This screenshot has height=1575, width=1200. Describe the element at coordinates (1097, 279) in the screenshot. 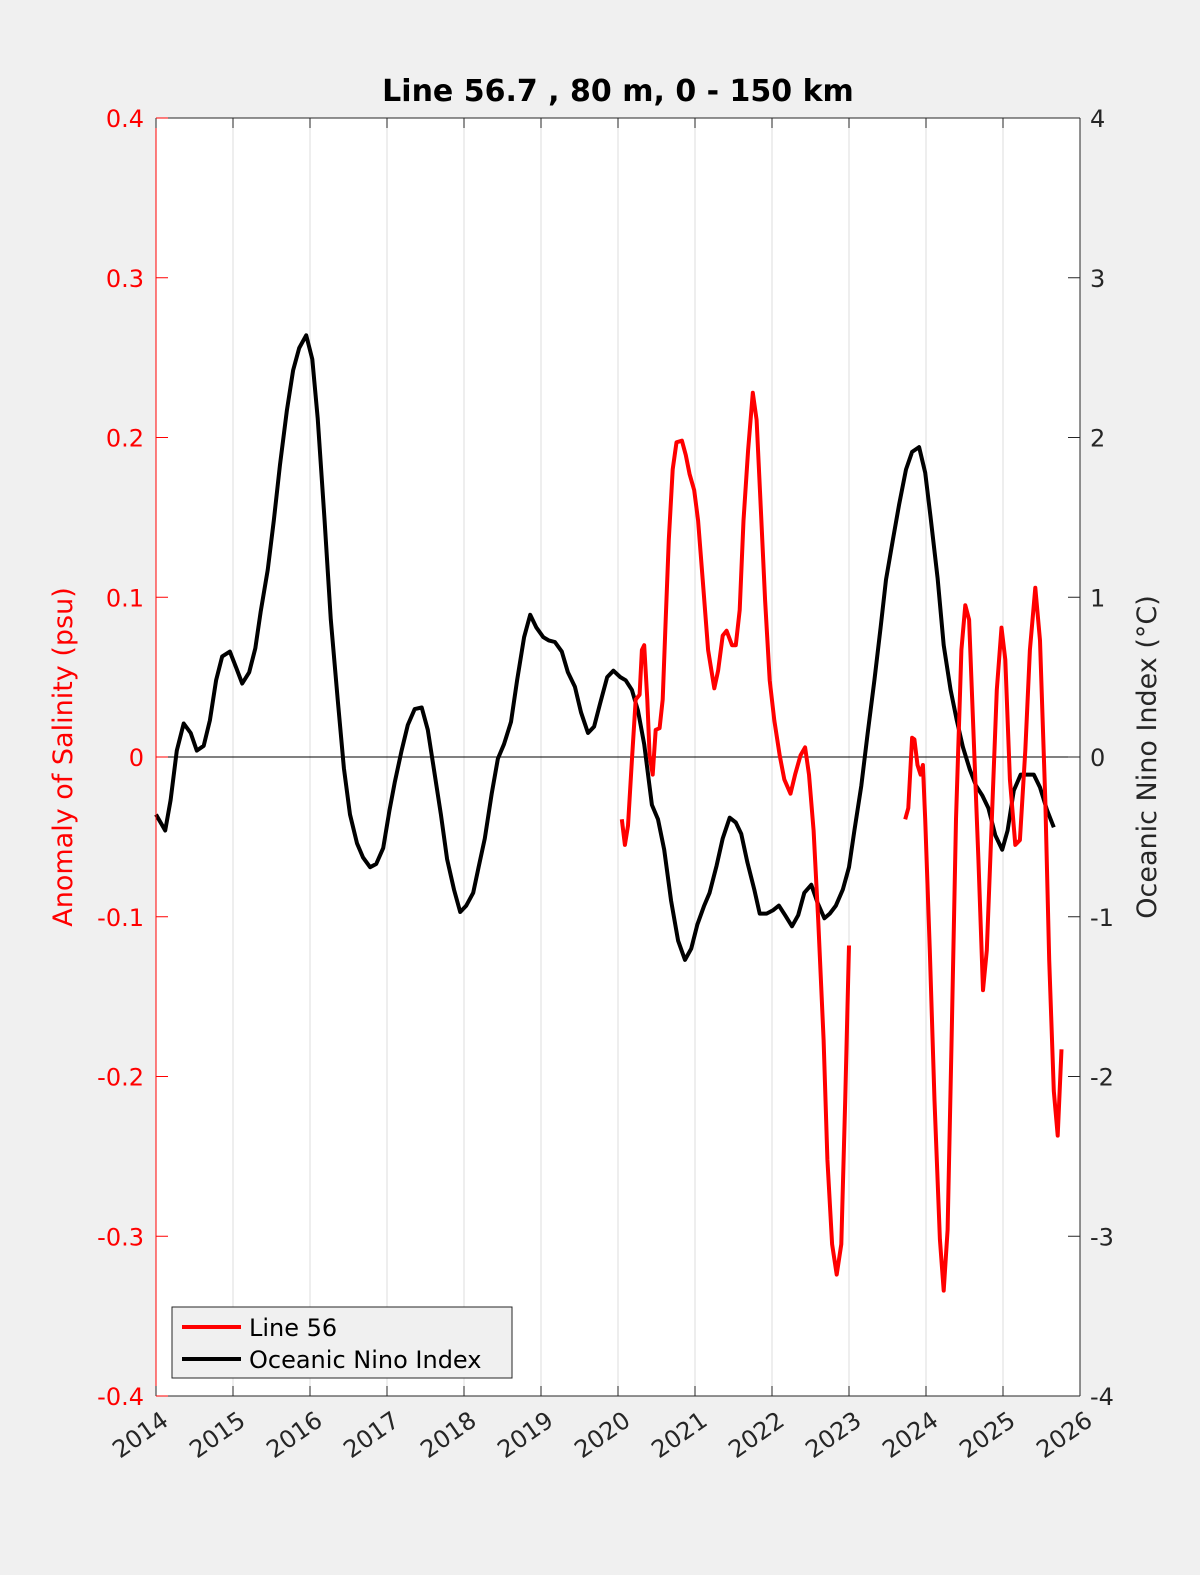

I see `y-tick-label-right: 3` at that location.